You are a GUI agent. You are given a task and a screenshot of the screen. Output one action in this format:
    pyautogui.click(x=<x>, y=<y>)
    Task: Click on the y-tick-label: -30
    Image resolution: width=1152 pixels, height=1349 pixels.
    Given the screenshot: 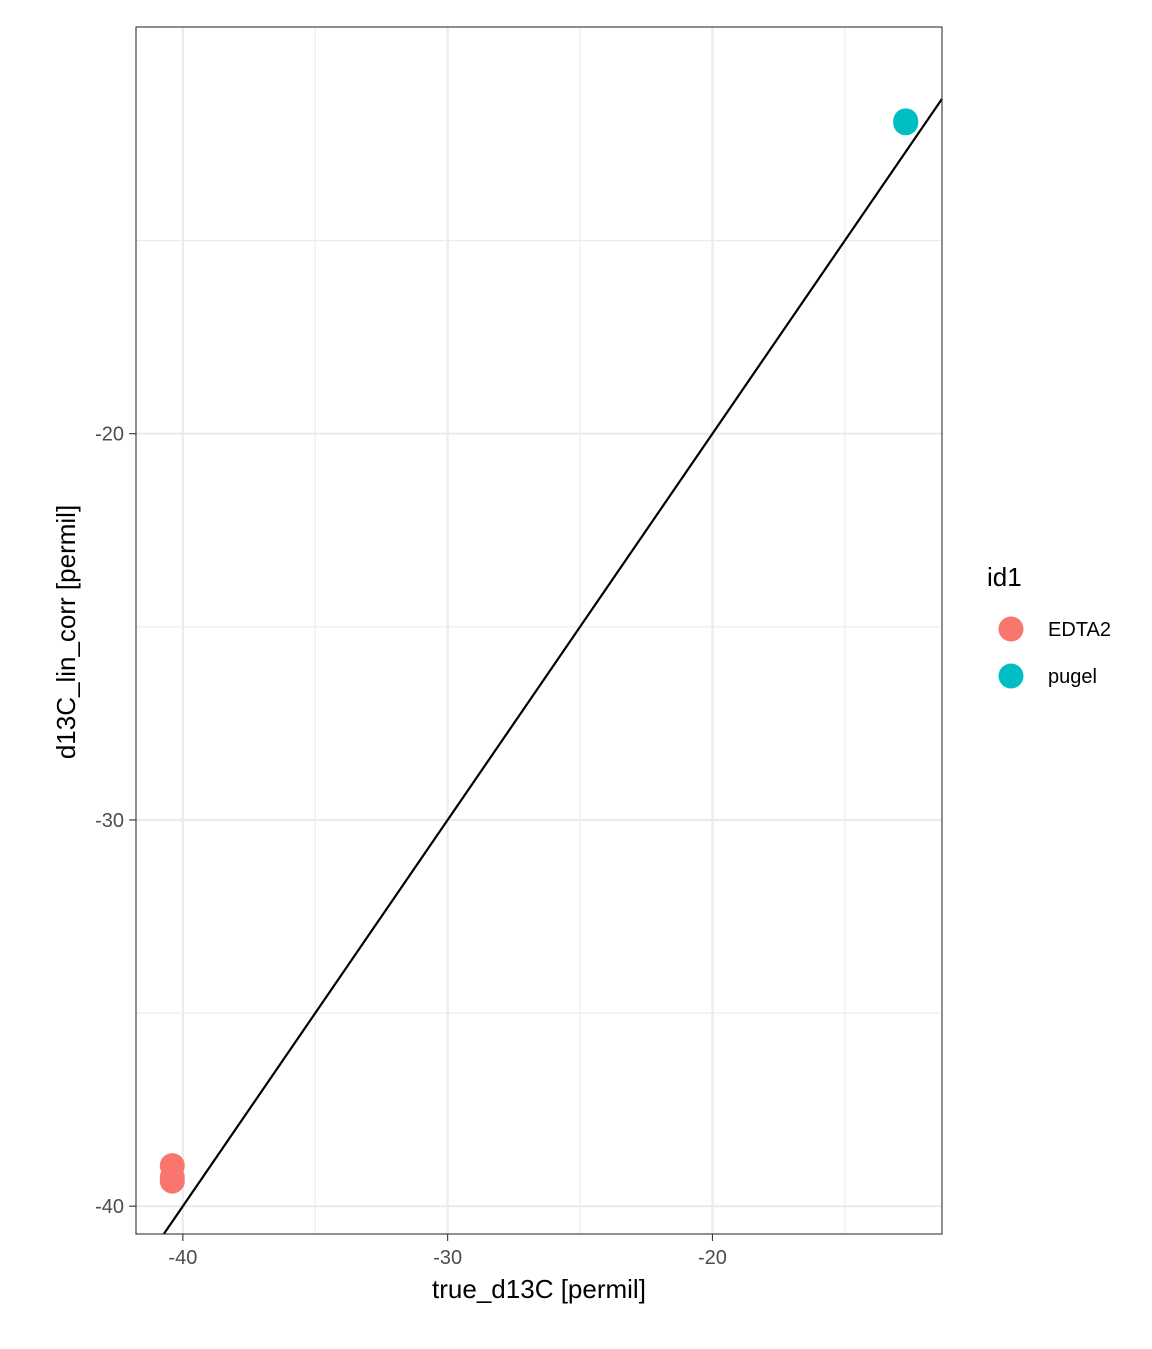 What is the action you would take?
    pyautogui.click(x=109, y=821)
    